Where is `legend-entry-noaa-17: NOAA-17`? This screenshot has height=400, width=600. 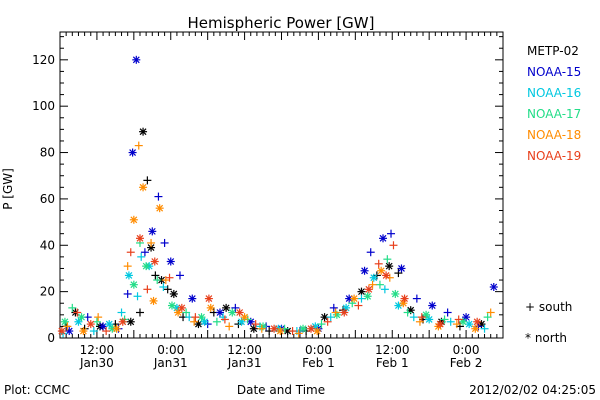
legend-entry-noaa-17: NOAA-17 is located at coordinates (554, 114).